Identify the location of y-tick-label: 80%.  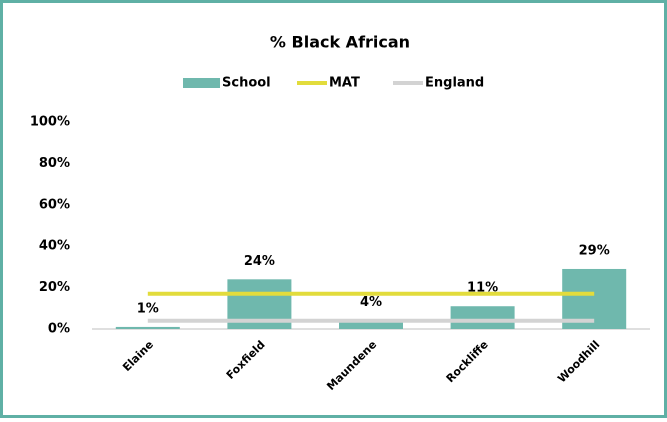
(54, 163).